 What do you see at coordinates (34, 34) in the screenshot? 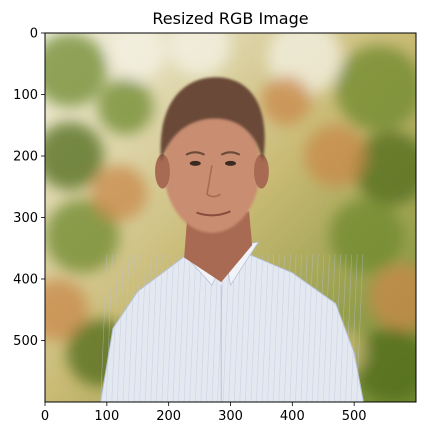
I see `y-tick-label: 0` at bounding box center [34, 34].